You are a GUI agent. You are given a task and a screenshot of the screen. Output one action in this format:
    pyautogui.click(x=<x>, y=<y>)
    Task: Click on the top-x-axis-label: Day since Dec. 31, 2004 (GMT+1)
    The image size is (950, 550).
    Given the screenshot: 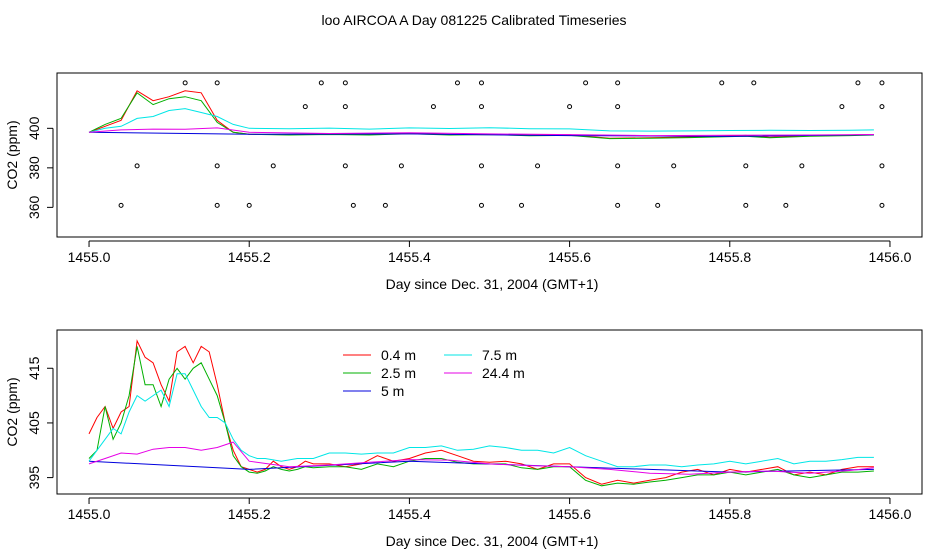 What is the action you would take?
    pyautogui.click(x=492, y=284)
    